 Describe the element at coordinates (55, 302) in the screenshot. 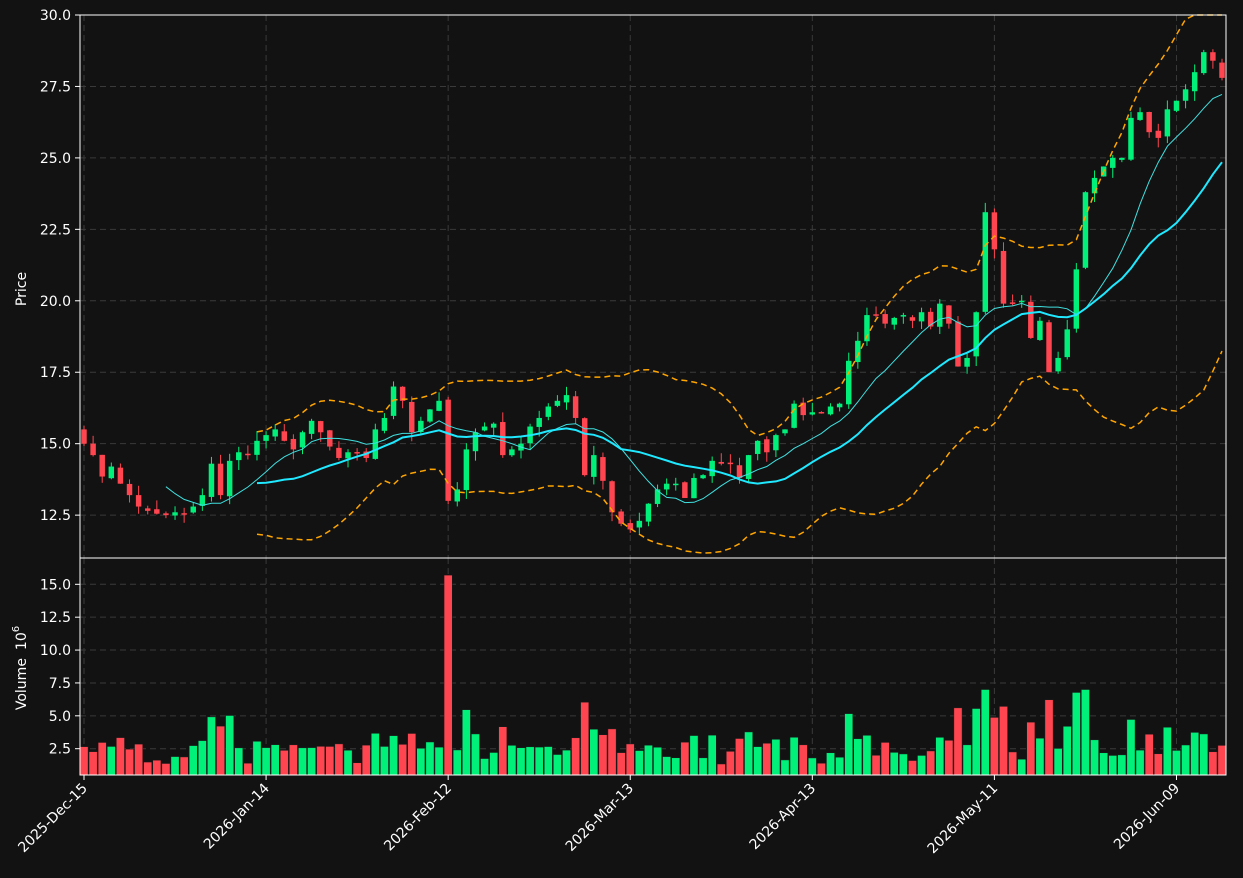

I see `price-y-tick-label: 20.0` at that location.